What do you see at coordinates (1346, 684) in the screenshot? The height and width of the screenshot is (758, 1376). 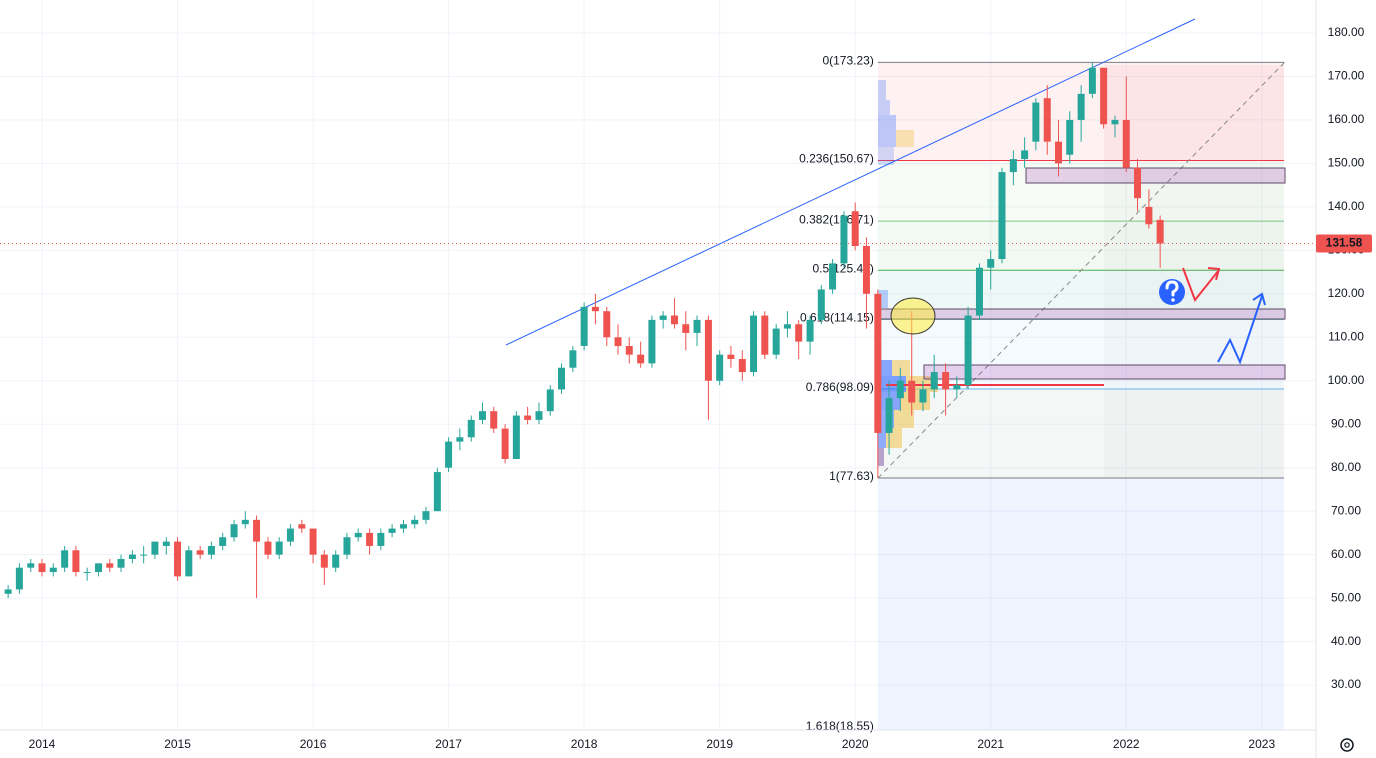 I see `y-tick-label: 30.00` at bounding box center [1346, 684].